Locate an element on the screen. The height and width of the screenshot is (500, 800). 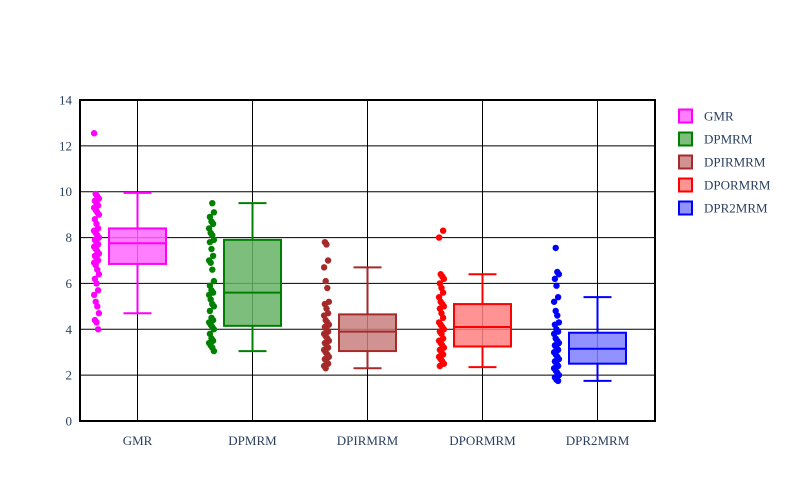
legend-item-dpmrm: DPMRM is located at coordinates (715, 139).